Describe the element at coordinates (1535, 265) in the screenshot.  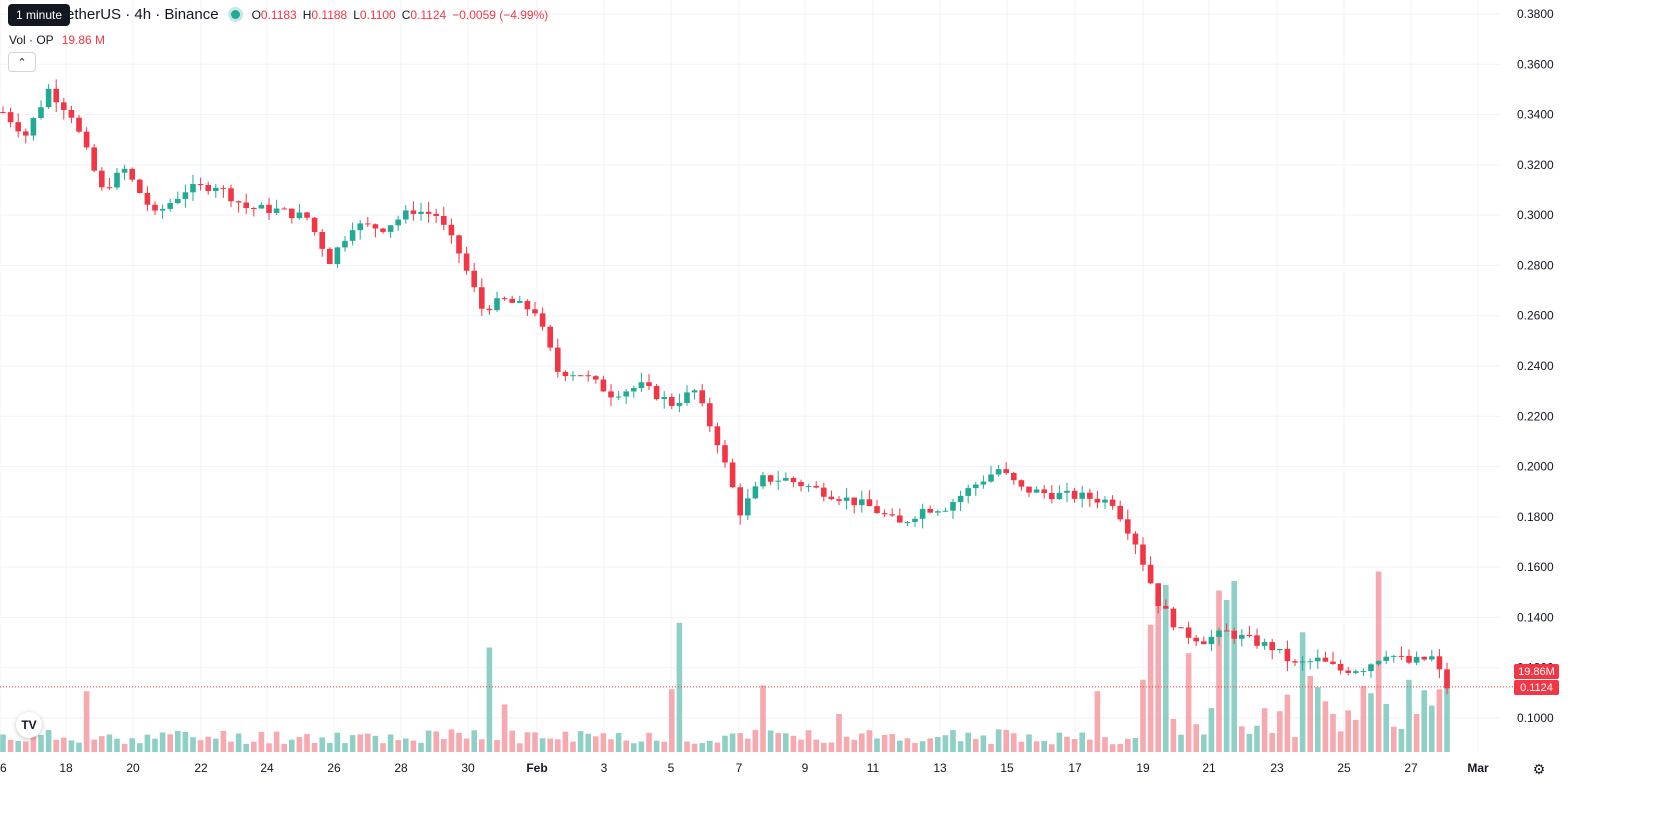
I see `y-tick-label: 0.2800` at that location.